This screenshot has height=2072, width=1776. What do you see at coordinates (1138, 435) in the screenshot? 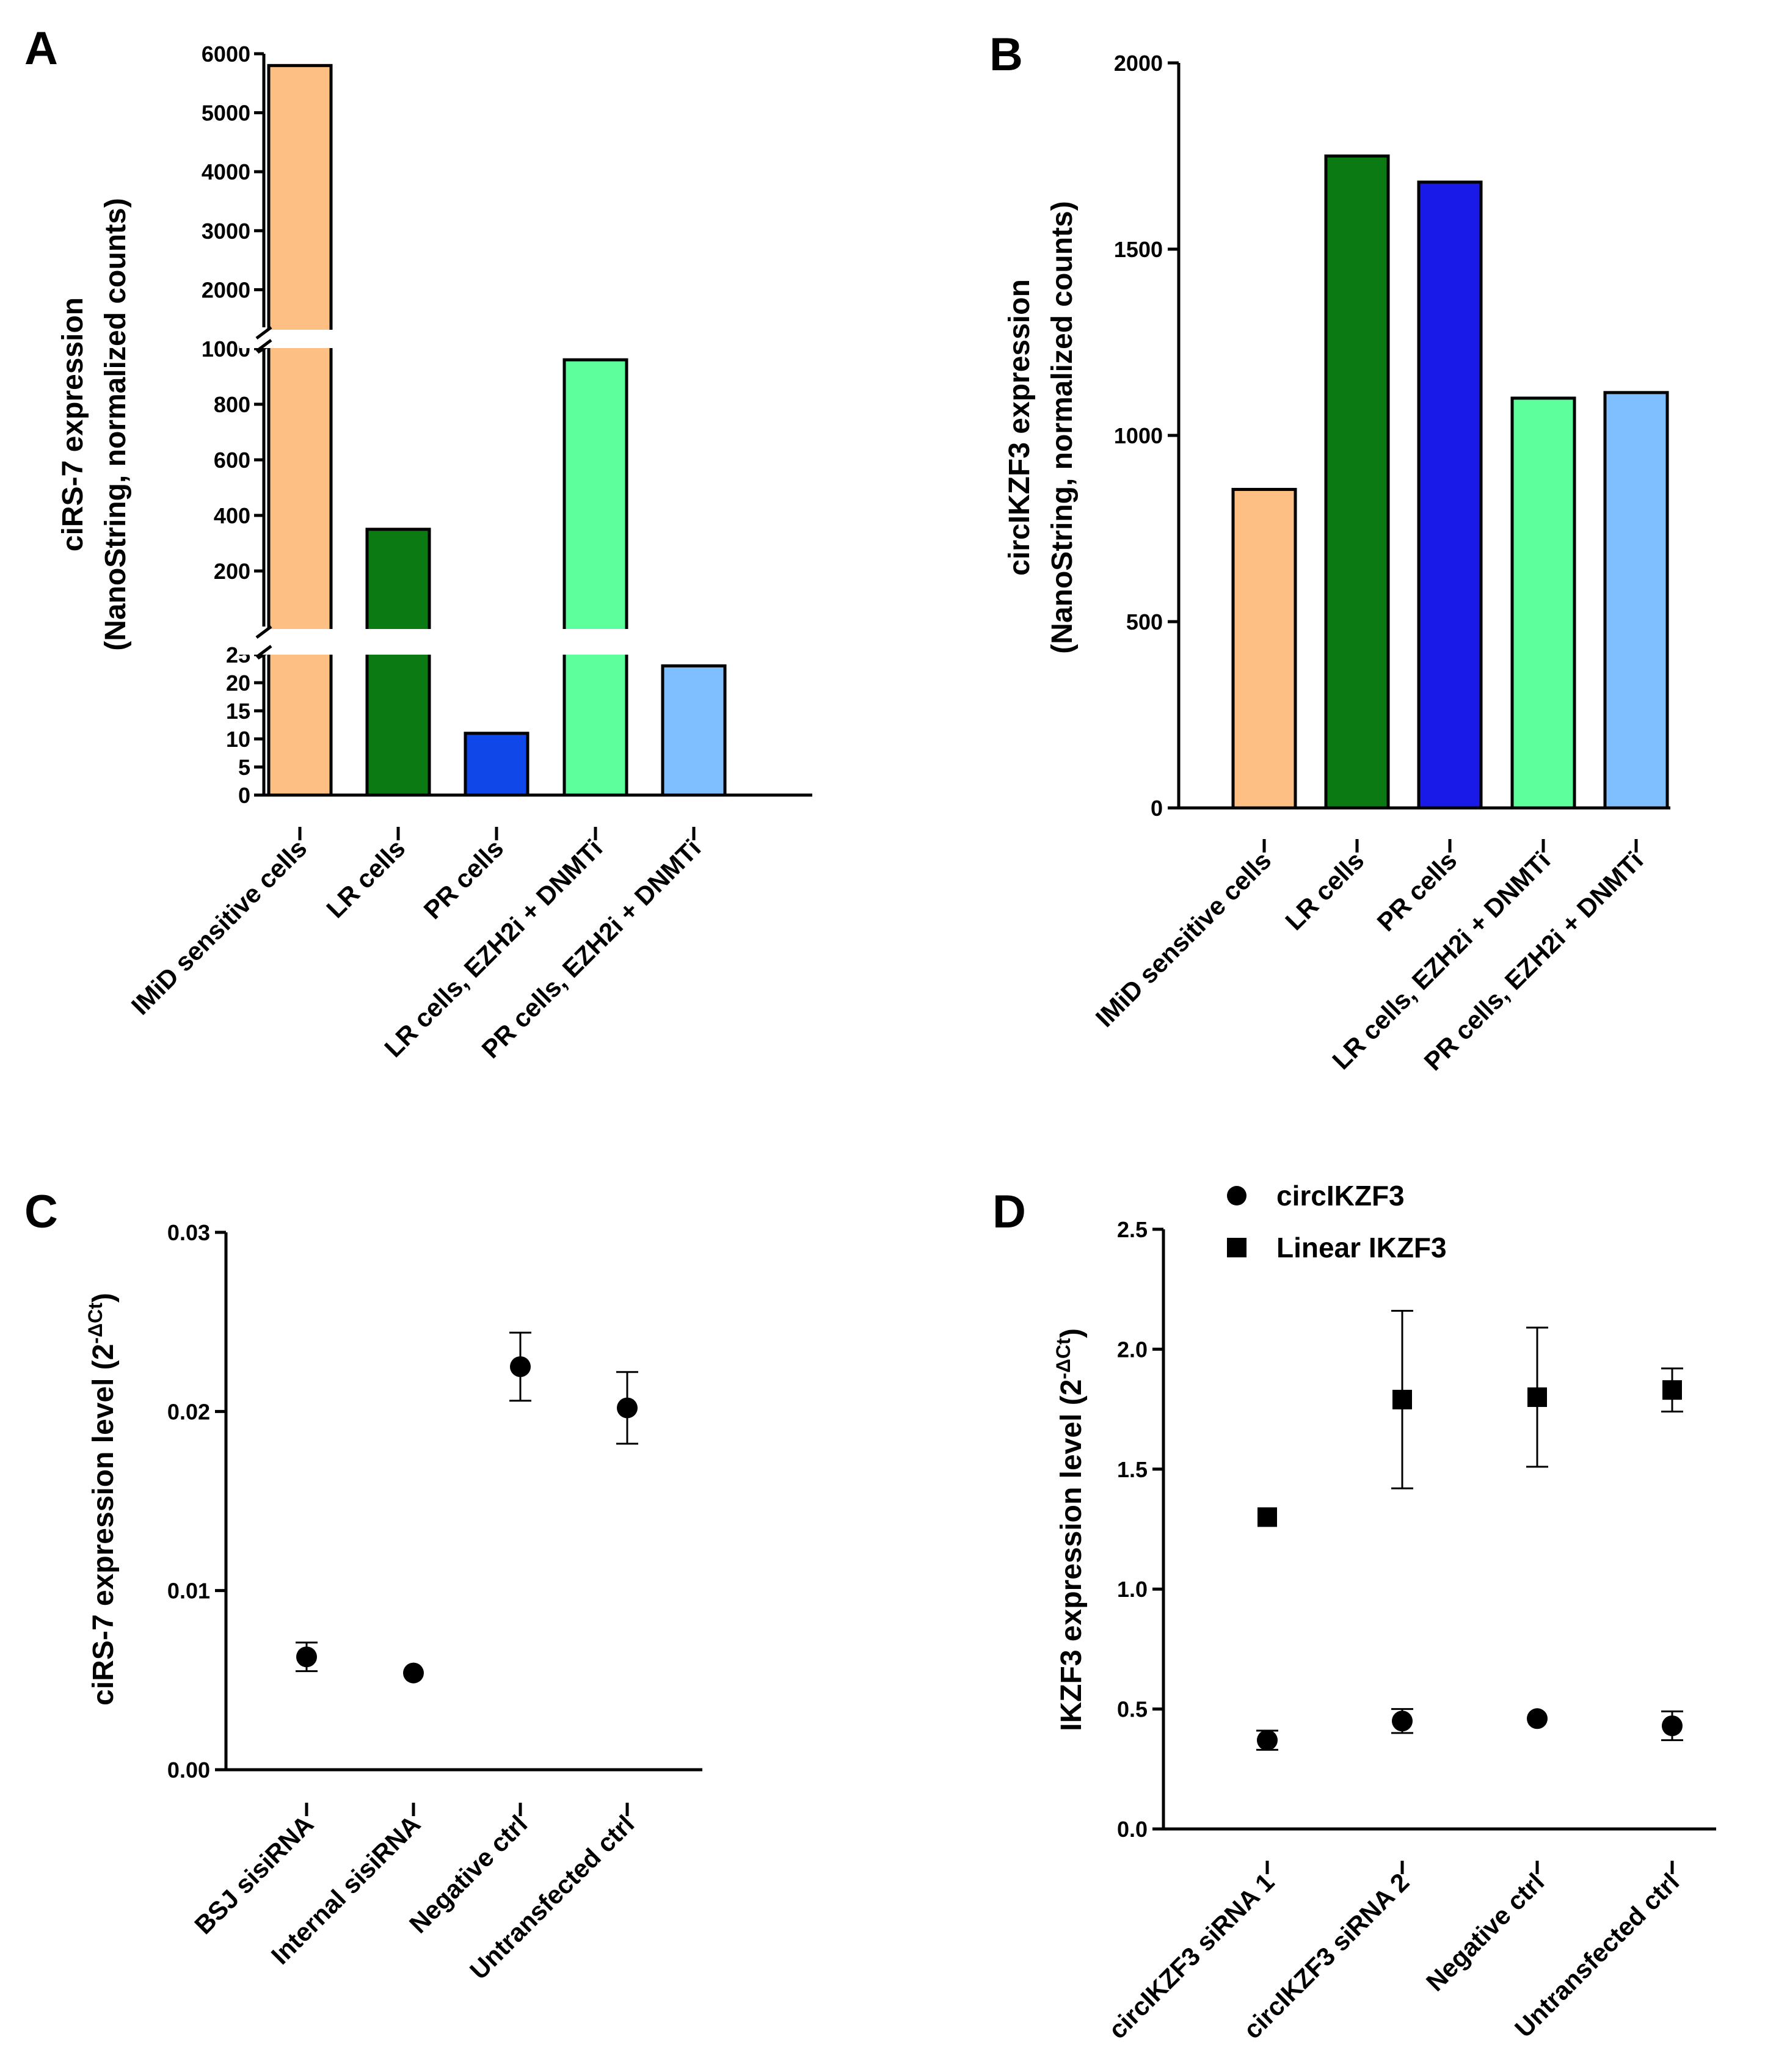
I see `y-tick-label: 1000` at bounding box center [1138, 435].